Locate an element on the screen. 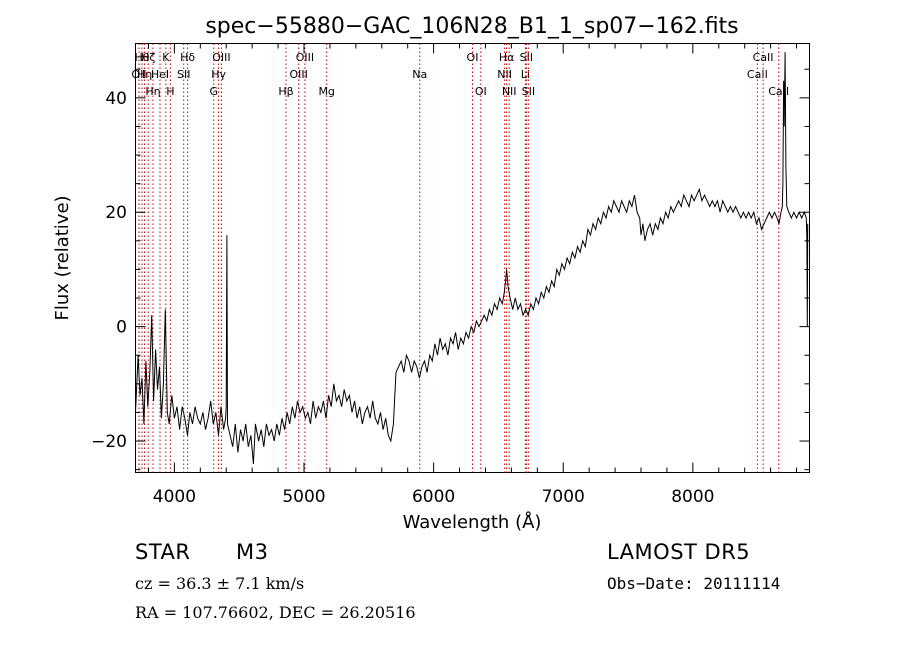 Image resolution: width=900 pixels, height=649 pixels. y-tick-label: 40 is located at coordinates (116, 99).